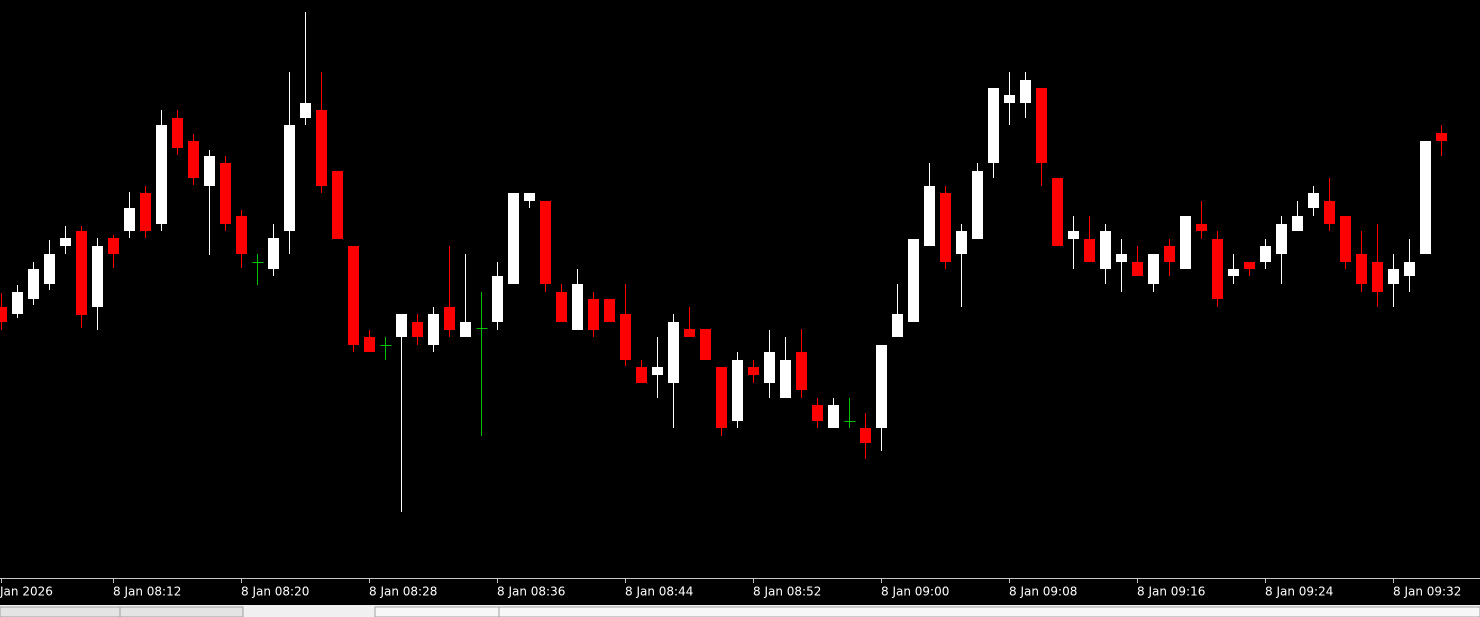 The image size is (1480, 617). What do you see at coordinates (1299, 592) in the screenshot?
I see `x-tick-label: 8 Jan 09:24` at bounding box center [1299, 592].